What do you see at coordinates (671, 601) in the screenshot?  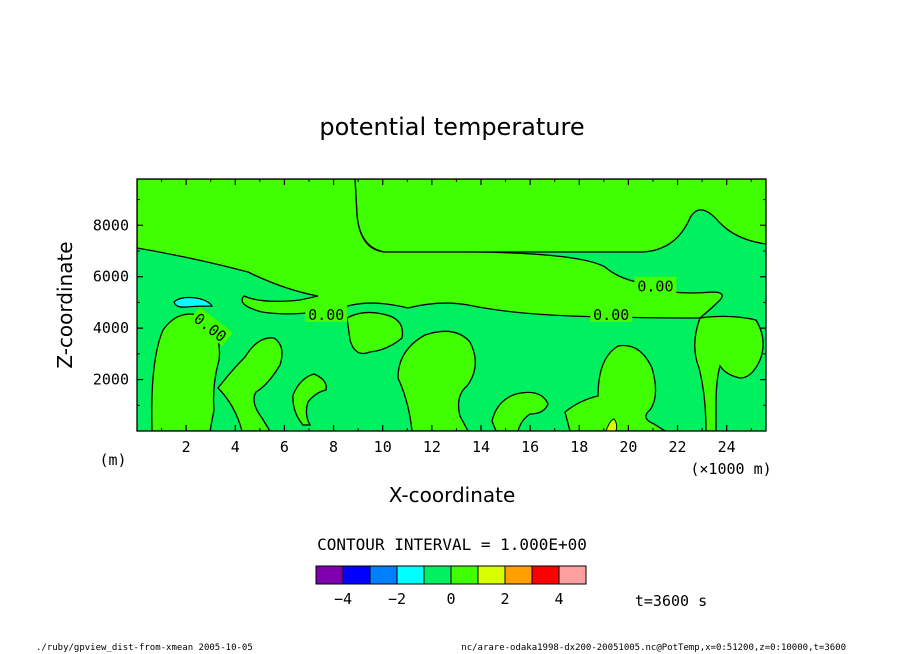 I see `time-label: t=3600 s` at bounding box center [671, 601].